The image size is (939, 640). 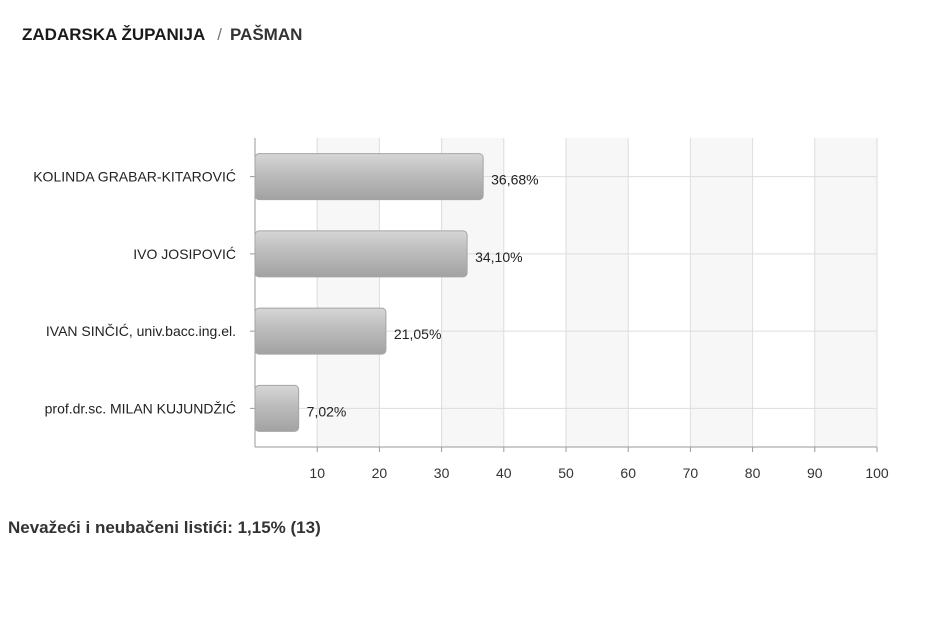 I want to click on value-label: 34,10%, so click(x=498, y=257).